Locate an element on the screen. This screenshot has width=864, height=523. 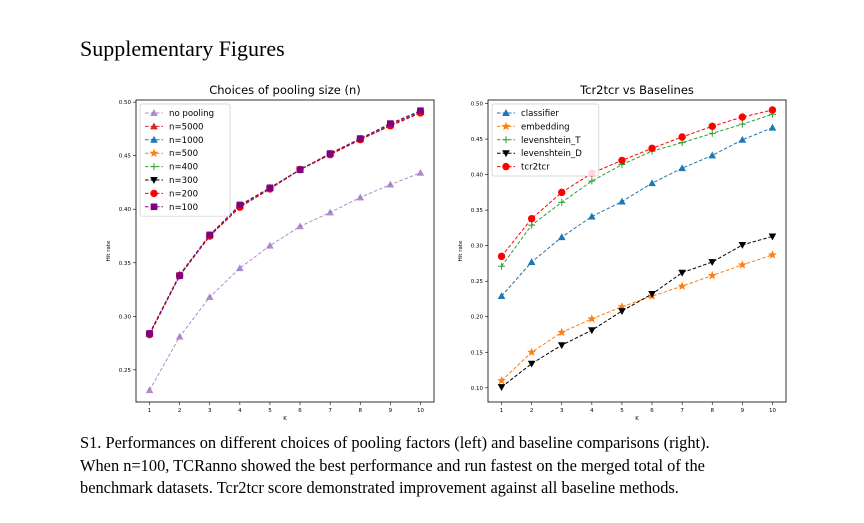
x-tick-label: 1 is located at coordinates (150, 411).